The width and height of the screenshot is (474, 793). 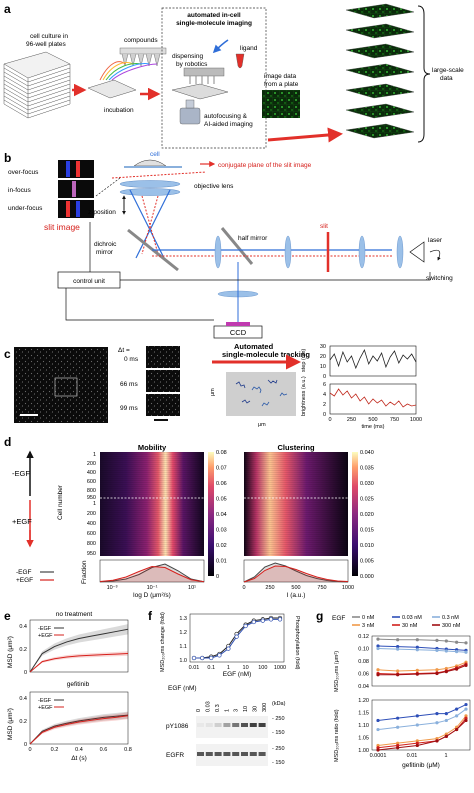 What do you see at coordinates (417, 252) in the screenshot?
I see `laser-head` at bounding box center [417, 252].